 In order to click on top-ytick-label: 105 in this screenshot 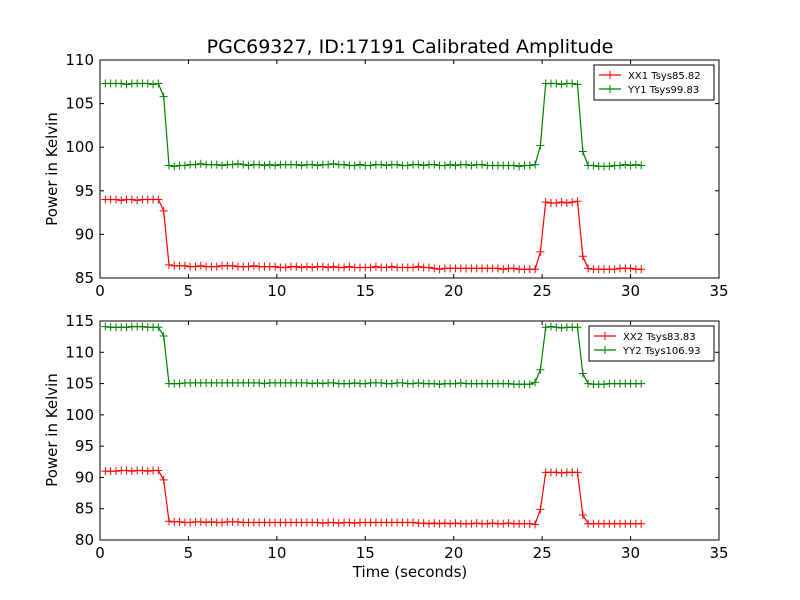, I will do `click(79, 104)`.